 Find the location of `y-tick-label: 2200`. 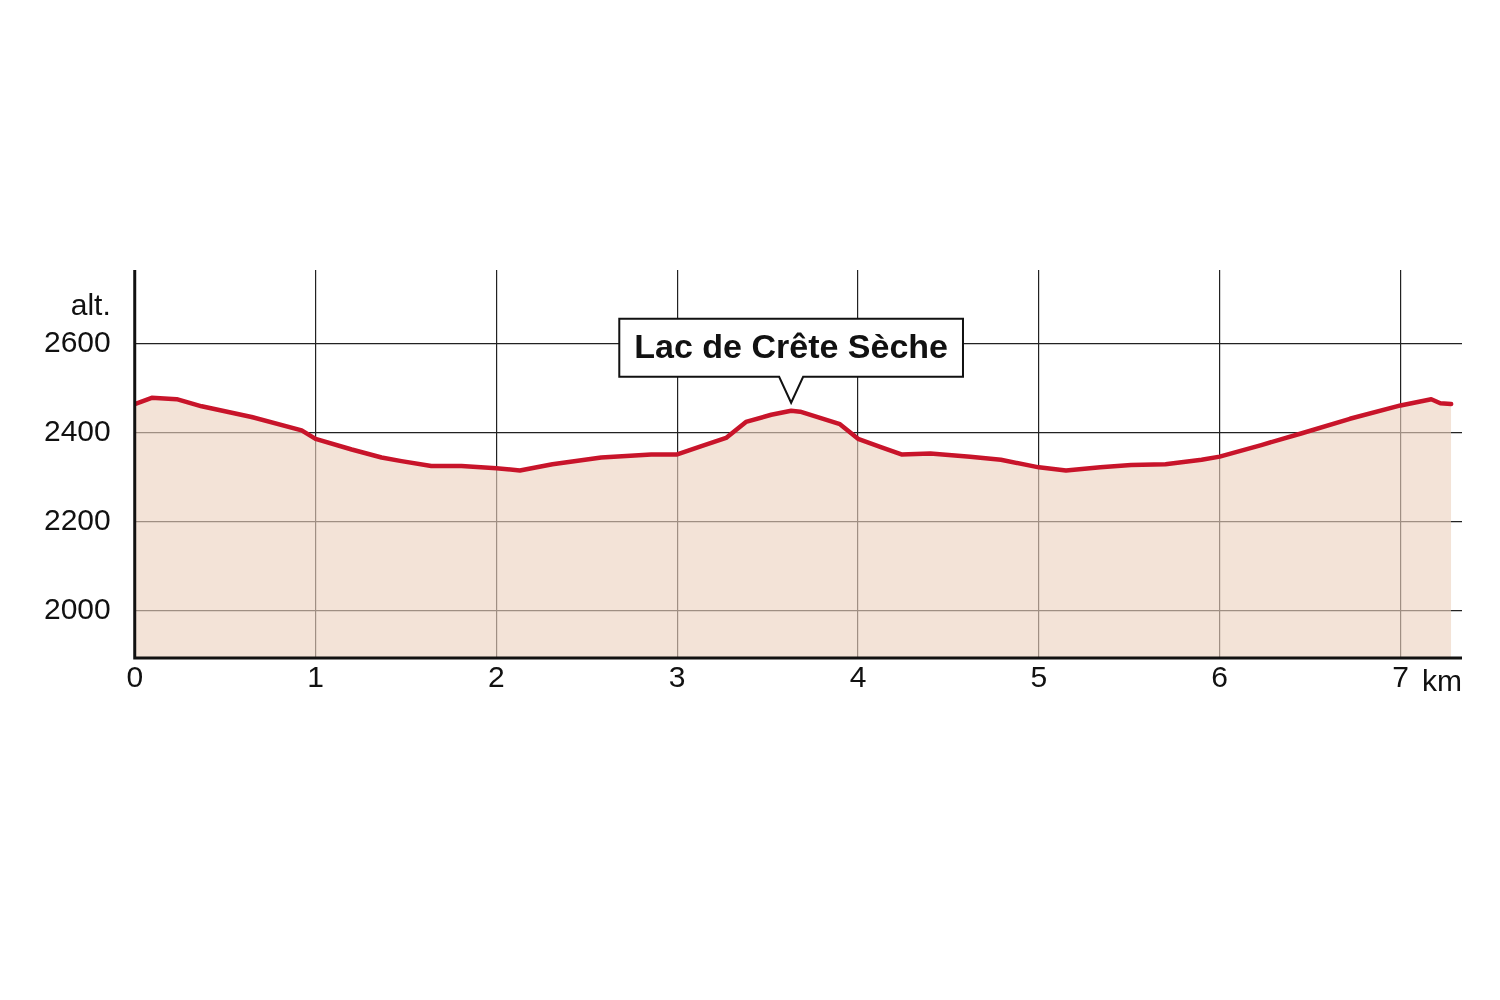

y-tick-label: 2200 is located at coordinates (77, 519).